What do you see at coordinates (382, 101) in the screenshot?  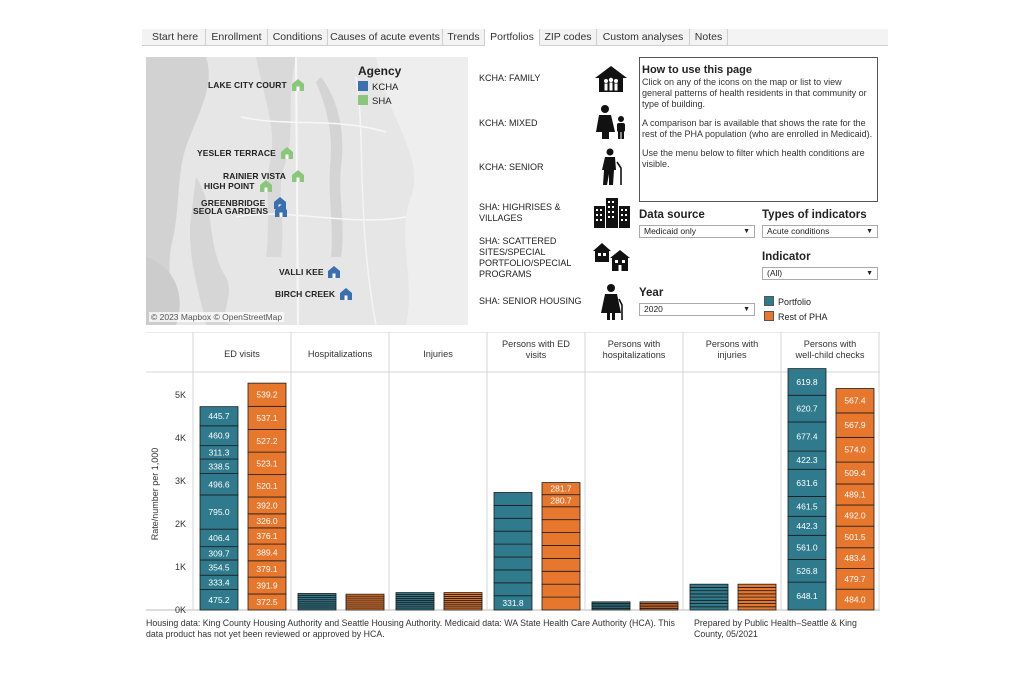 I see `legend-label: SHA` at bounding box center [382, 101].